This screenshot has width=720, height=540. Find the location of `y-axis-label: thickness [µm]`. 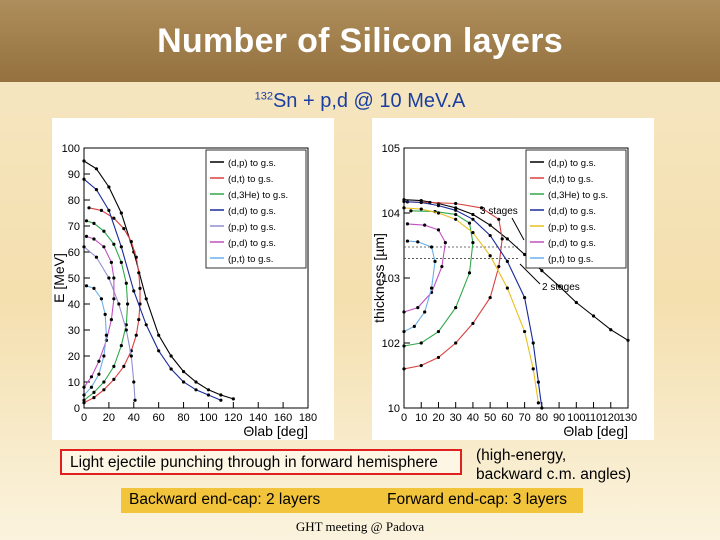

y-axis-label: thickness [µm] is located at coordinates (379, 278).